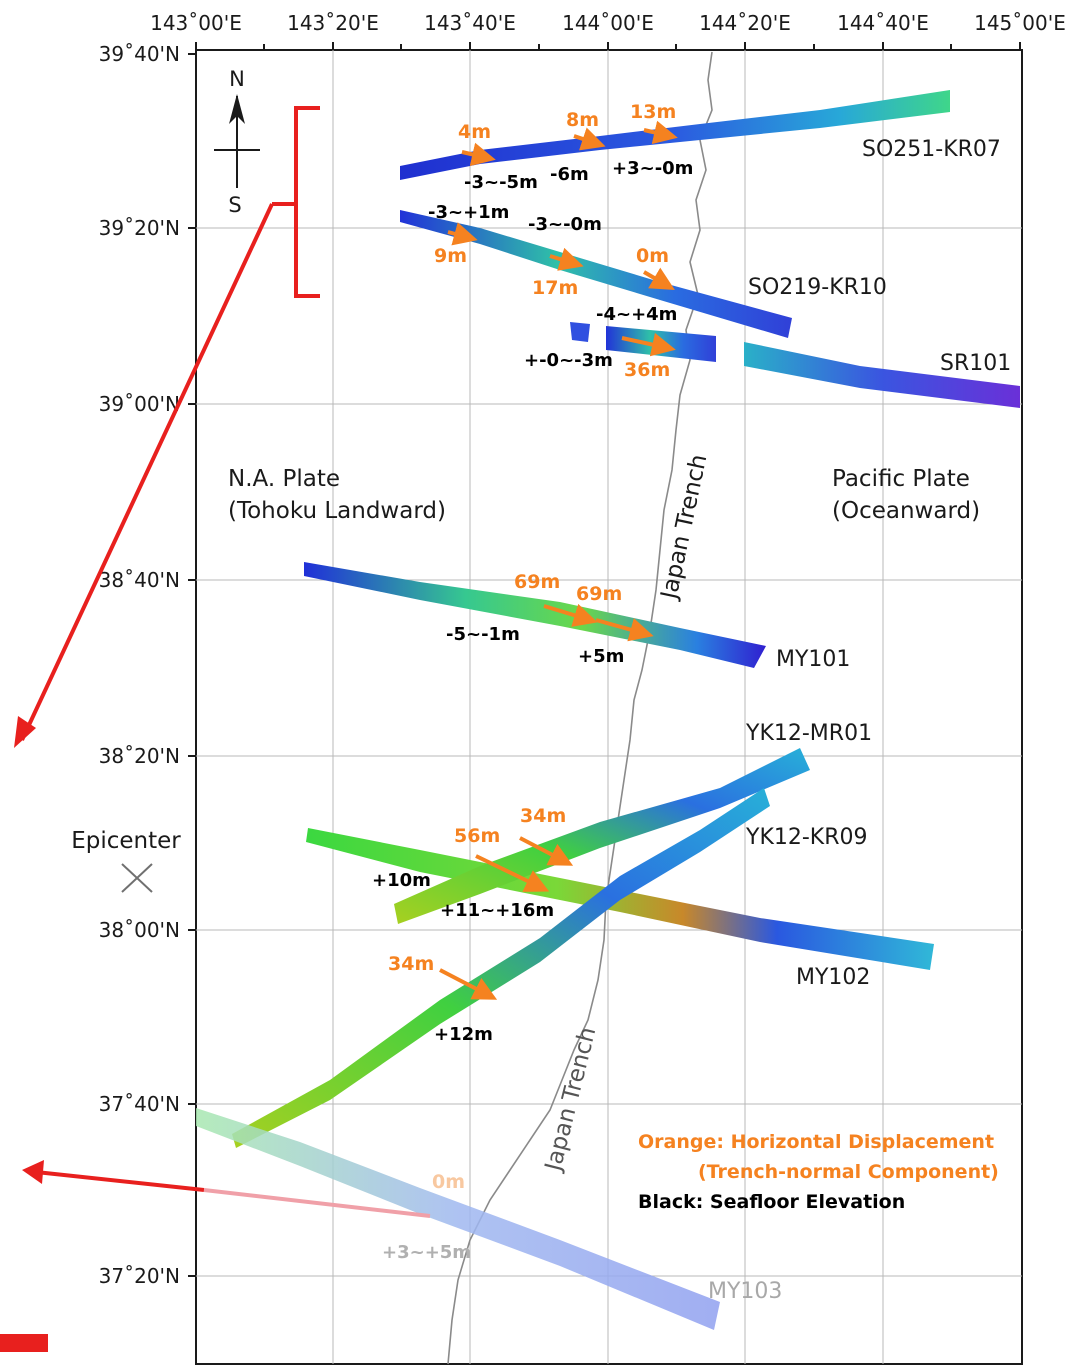 The height and width of the screenshot is (1365, 1091). Describe the element at coordinates (569, 174) in the screenshot. I see `elevation-label: -6m` at that location.